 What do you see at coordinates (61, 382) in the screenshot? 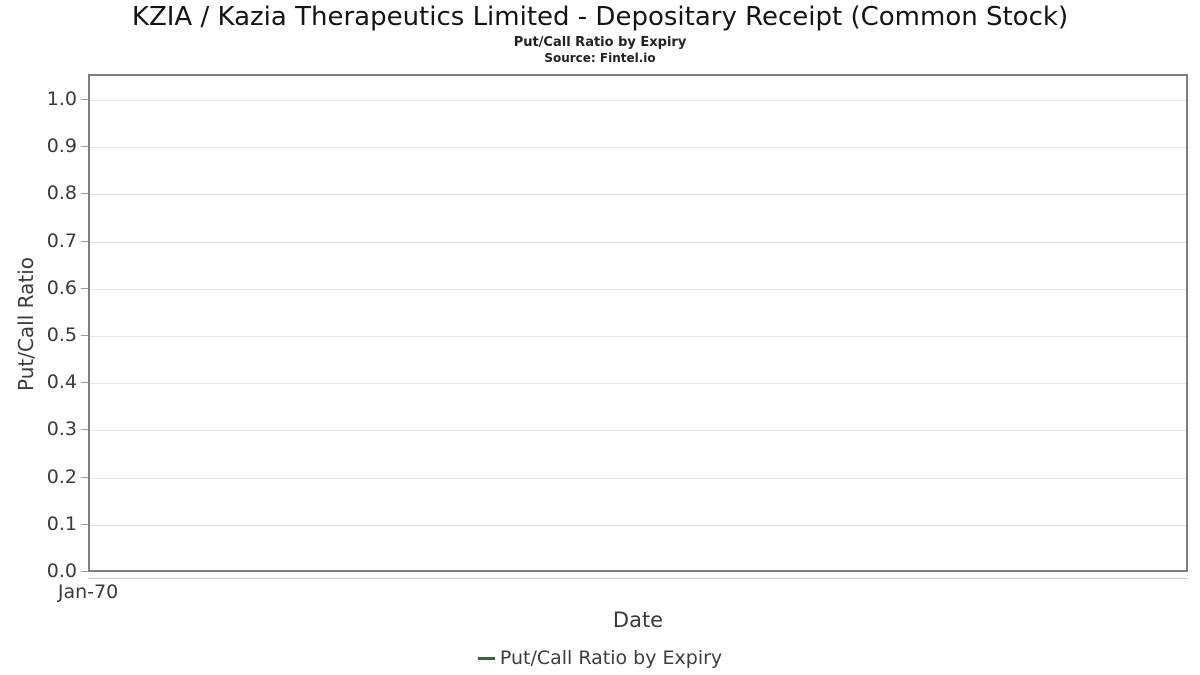
I see `y-tick-label: 0.4` at bounding box center [61, 382].